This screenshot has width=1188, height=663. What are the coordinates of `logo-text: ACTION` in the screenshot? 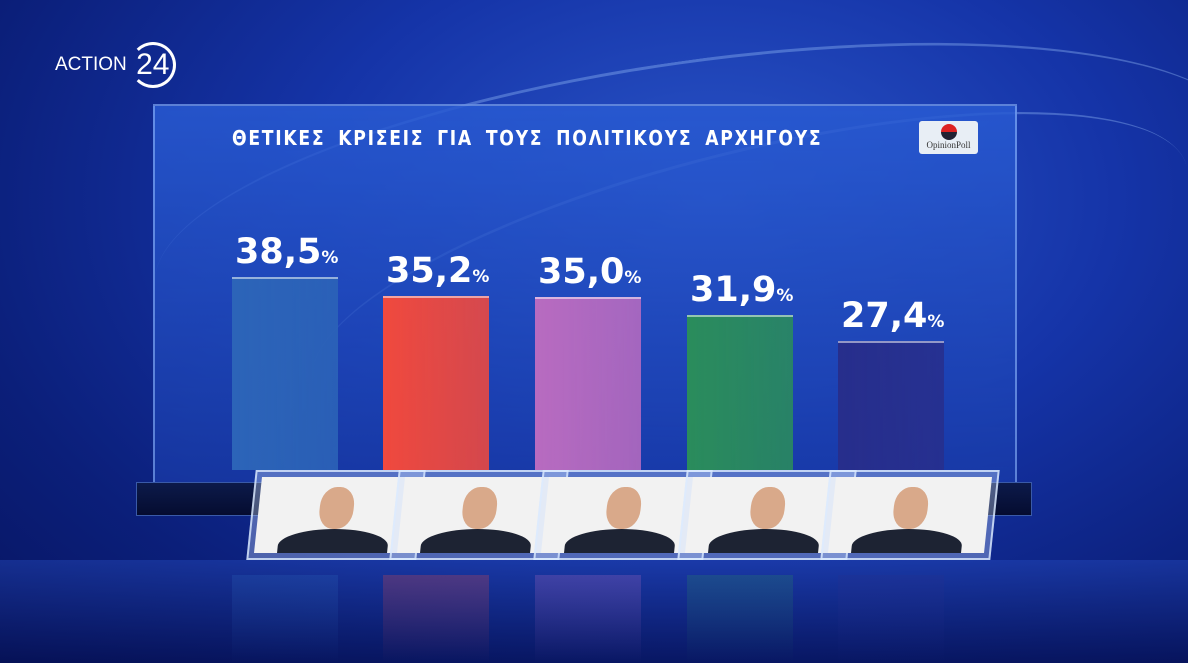 It's located at (91, 64).